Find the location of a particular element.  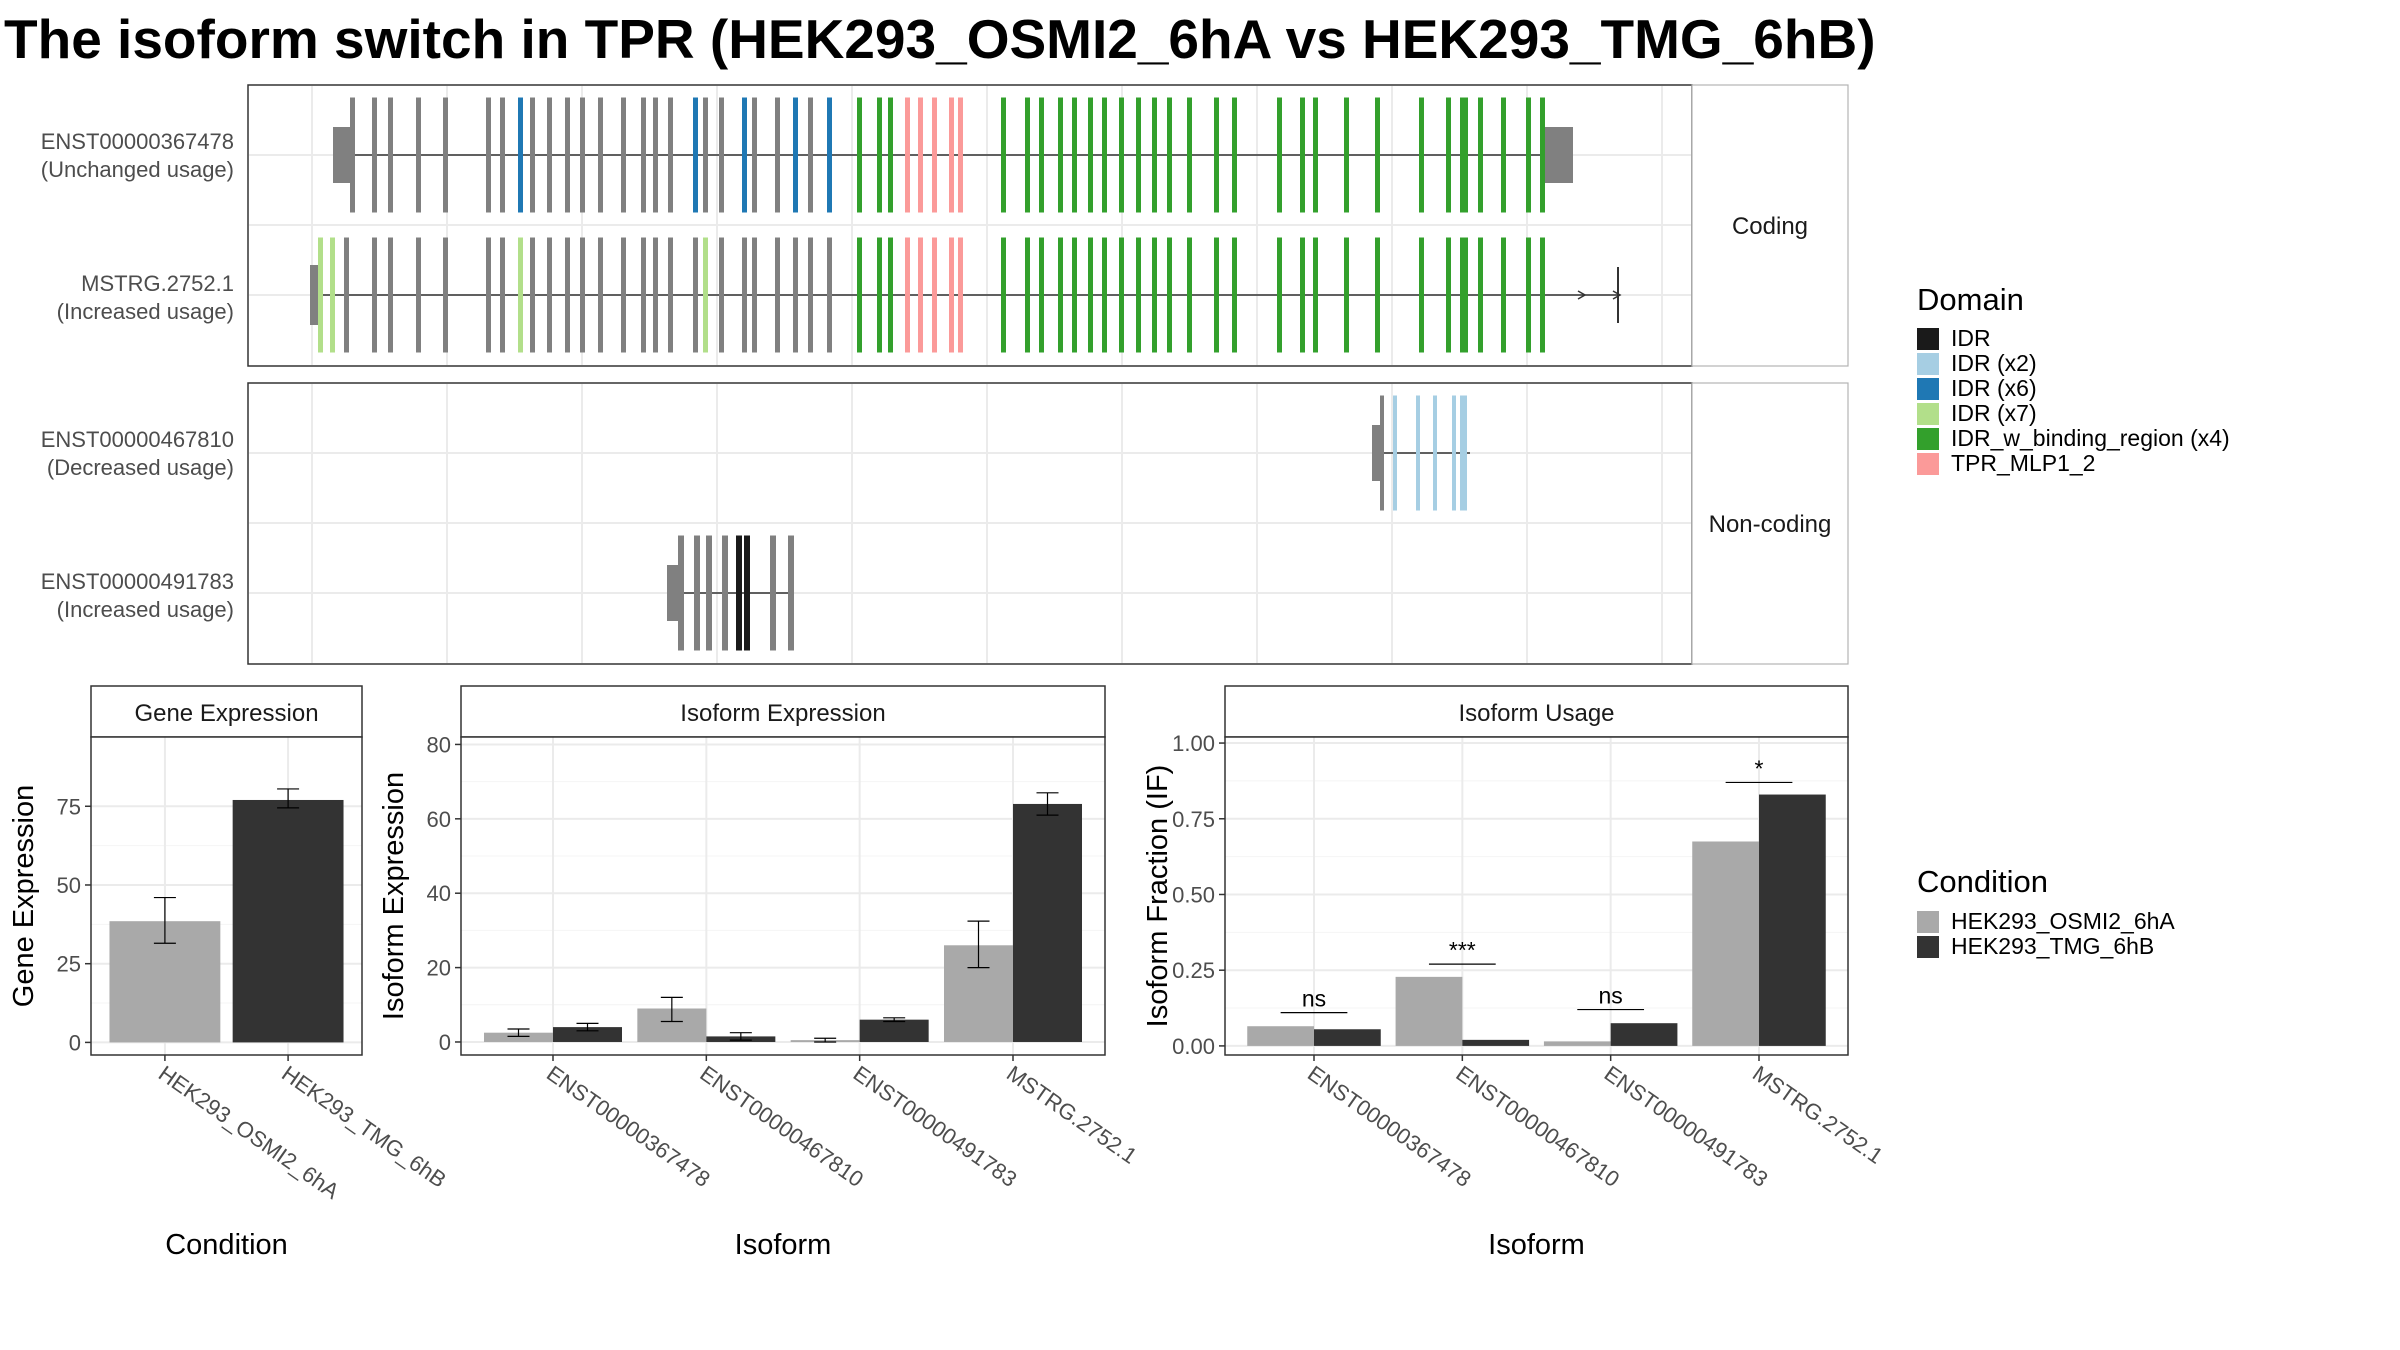

y-tick-label: 20 is located at coordinates (439, 968).